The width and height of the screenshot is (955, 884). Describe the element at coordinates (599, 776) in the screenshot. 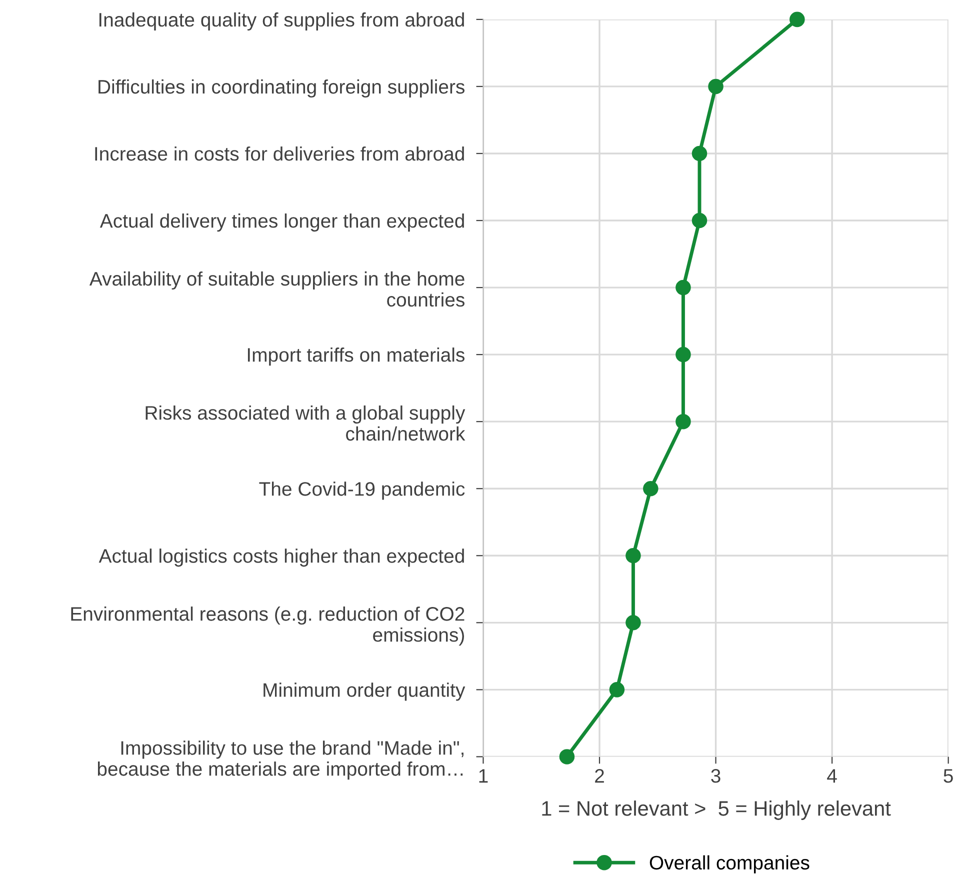

I see `x-tick-label: 2` at that location.